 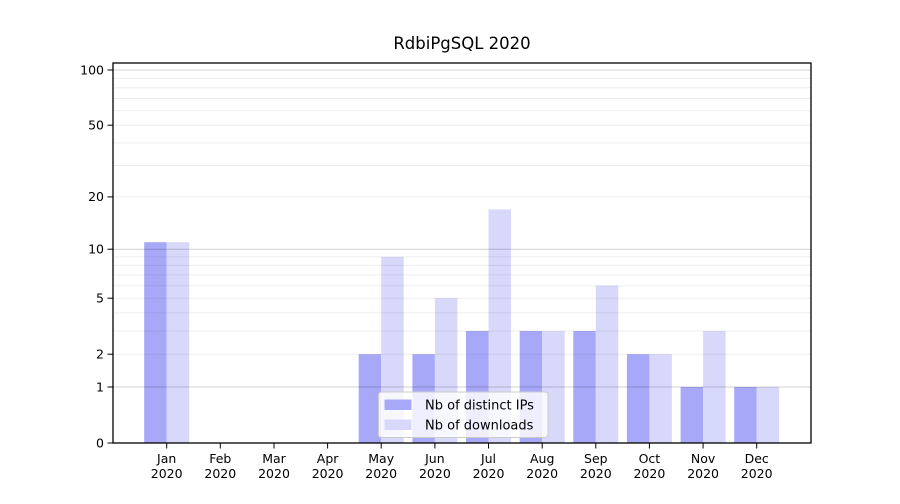 What do you see at coordinates (220, 458) in the screenshot?
I see `x-tick-label-month: Feb` at bounding box center [220, 458].